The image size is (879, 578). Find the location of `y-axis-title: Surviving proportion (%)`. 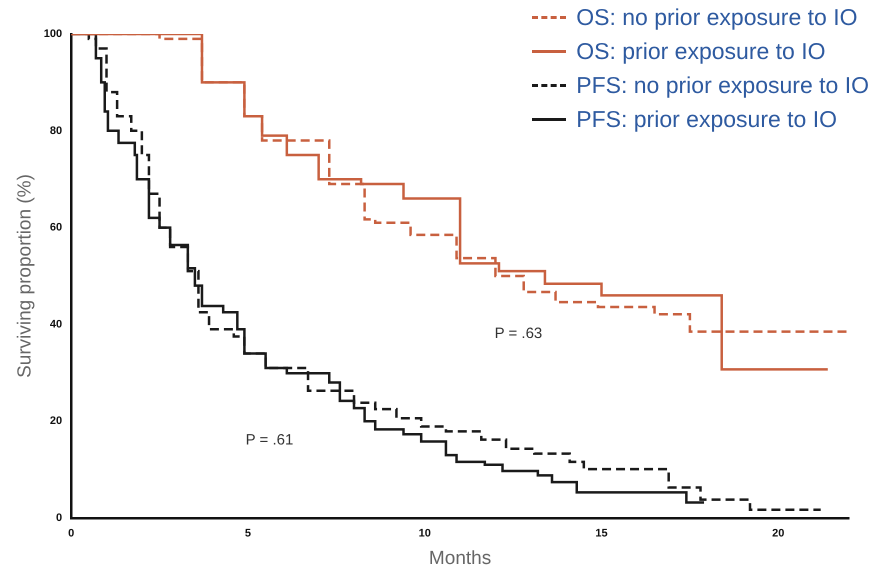

y-axis-title: Surviving proportion (%) is located at coordinates (25, 276).